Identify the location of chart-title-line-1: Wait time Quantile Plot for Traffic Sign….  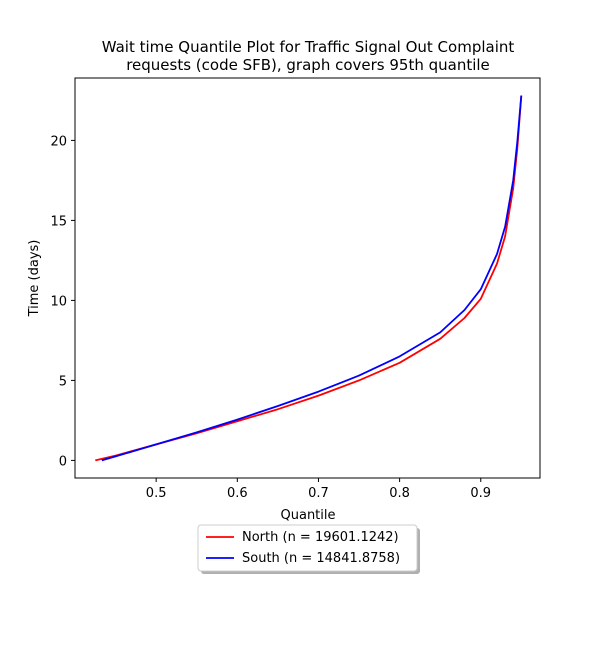
(308, 47).